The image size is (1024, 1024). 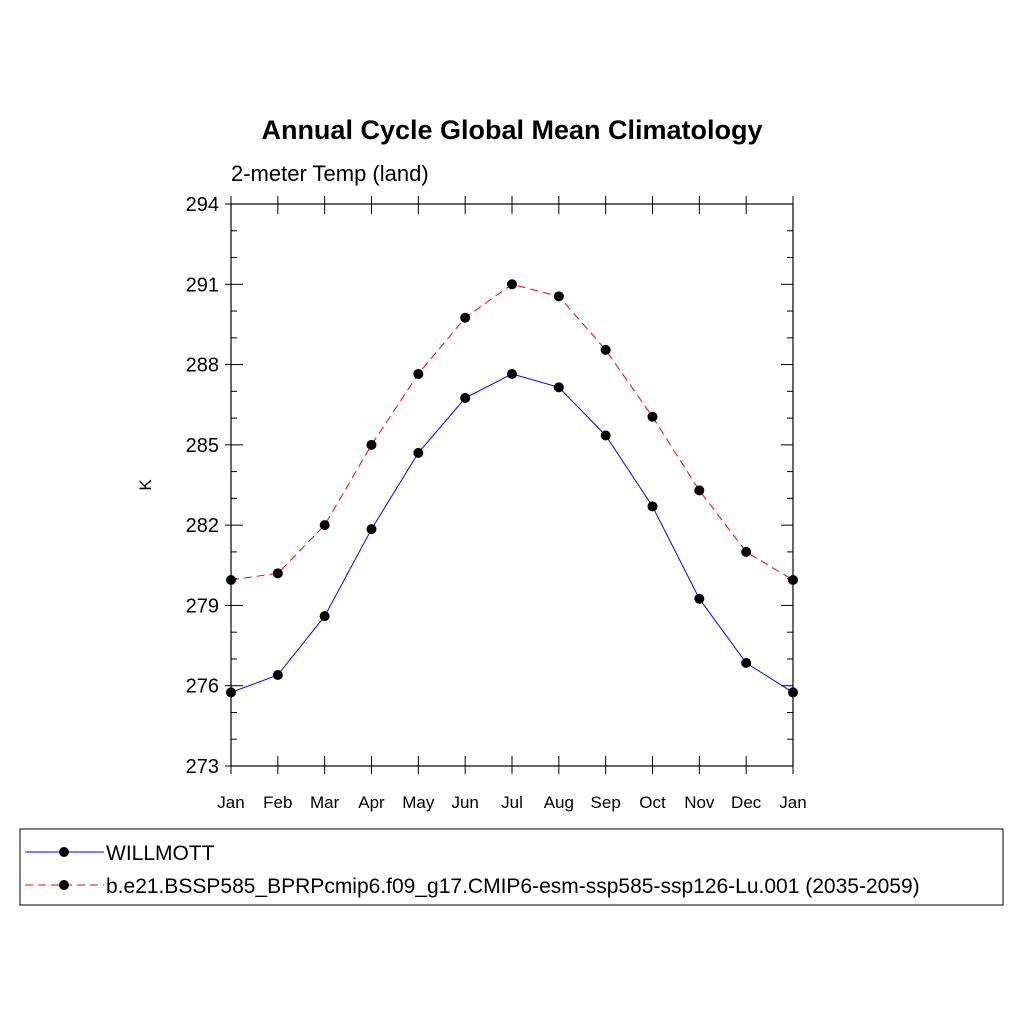 I want to click on x-tick-label: Sep, so click(x=606, y=802).